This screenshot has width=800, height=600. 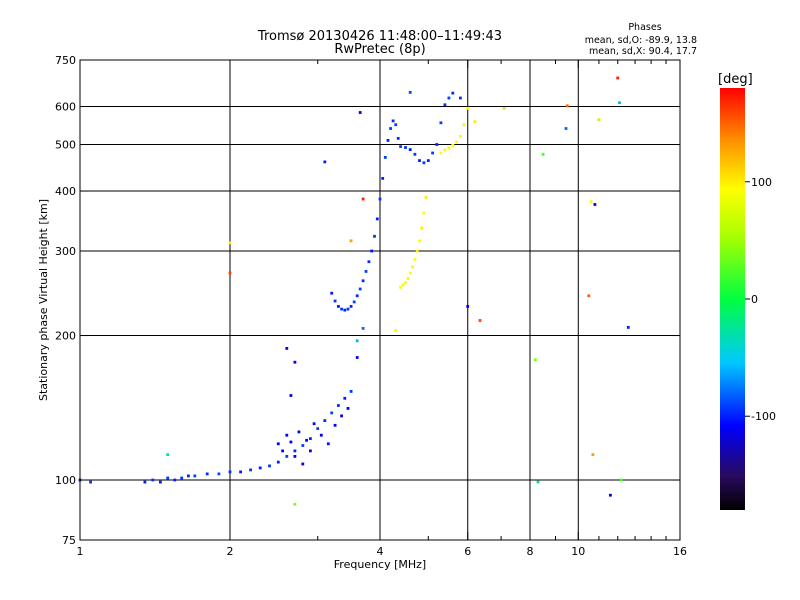 I want to click on chart-title: Tromsø 20130426 11:48:00–11:49:43, so click(x=379, y=36).